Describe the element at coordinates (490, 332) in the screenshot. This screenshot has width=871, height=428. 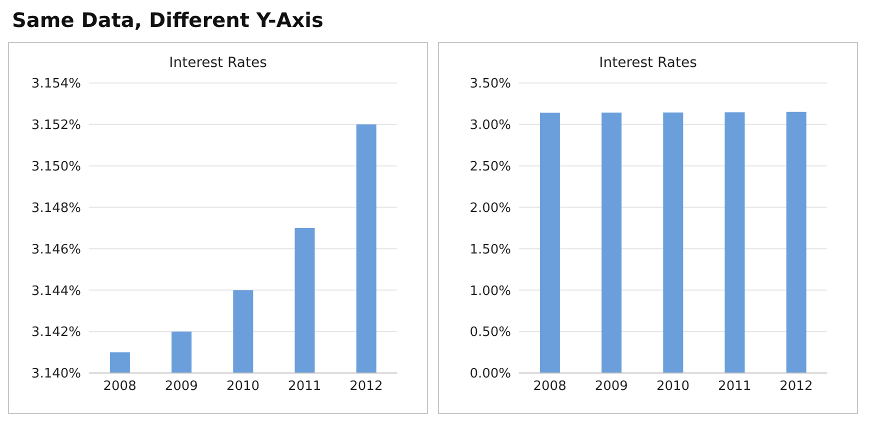
I see `y-tick-label: 0.50%` at that location.